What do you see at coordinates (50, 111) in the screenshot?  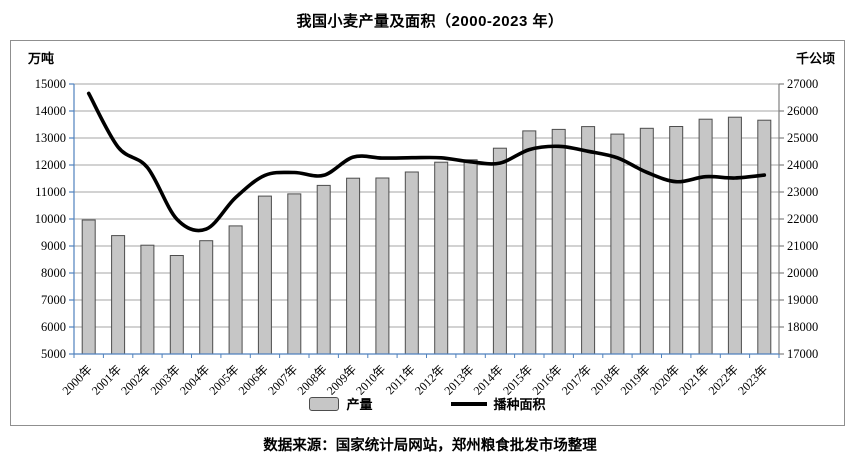 I see `left-axis-tick-label: 14000` at bounding box center [50, 111].